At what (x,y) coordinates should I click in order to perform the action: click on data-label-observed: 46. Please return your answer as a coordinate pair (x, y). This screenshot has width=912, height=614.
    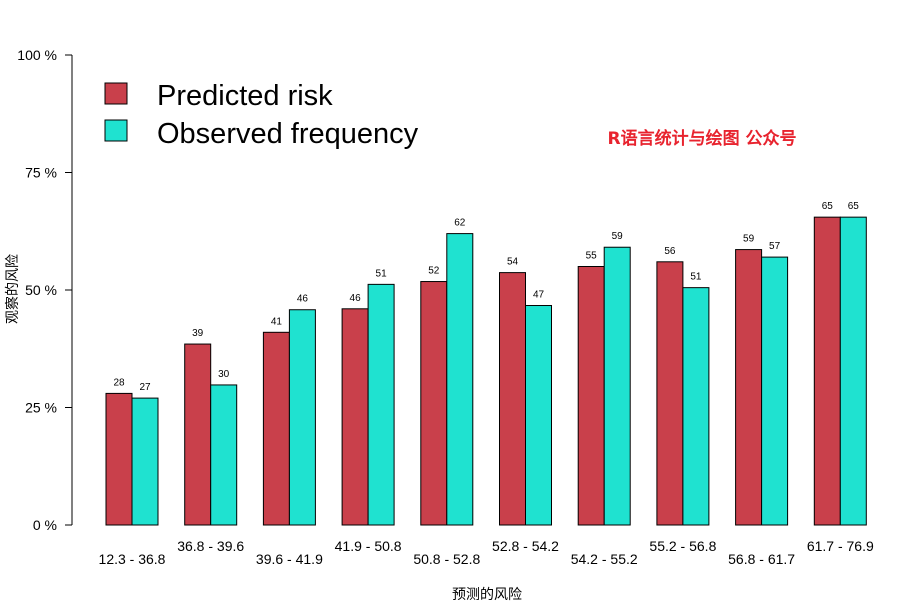
    Looking at the image, I should click on (303, 299).